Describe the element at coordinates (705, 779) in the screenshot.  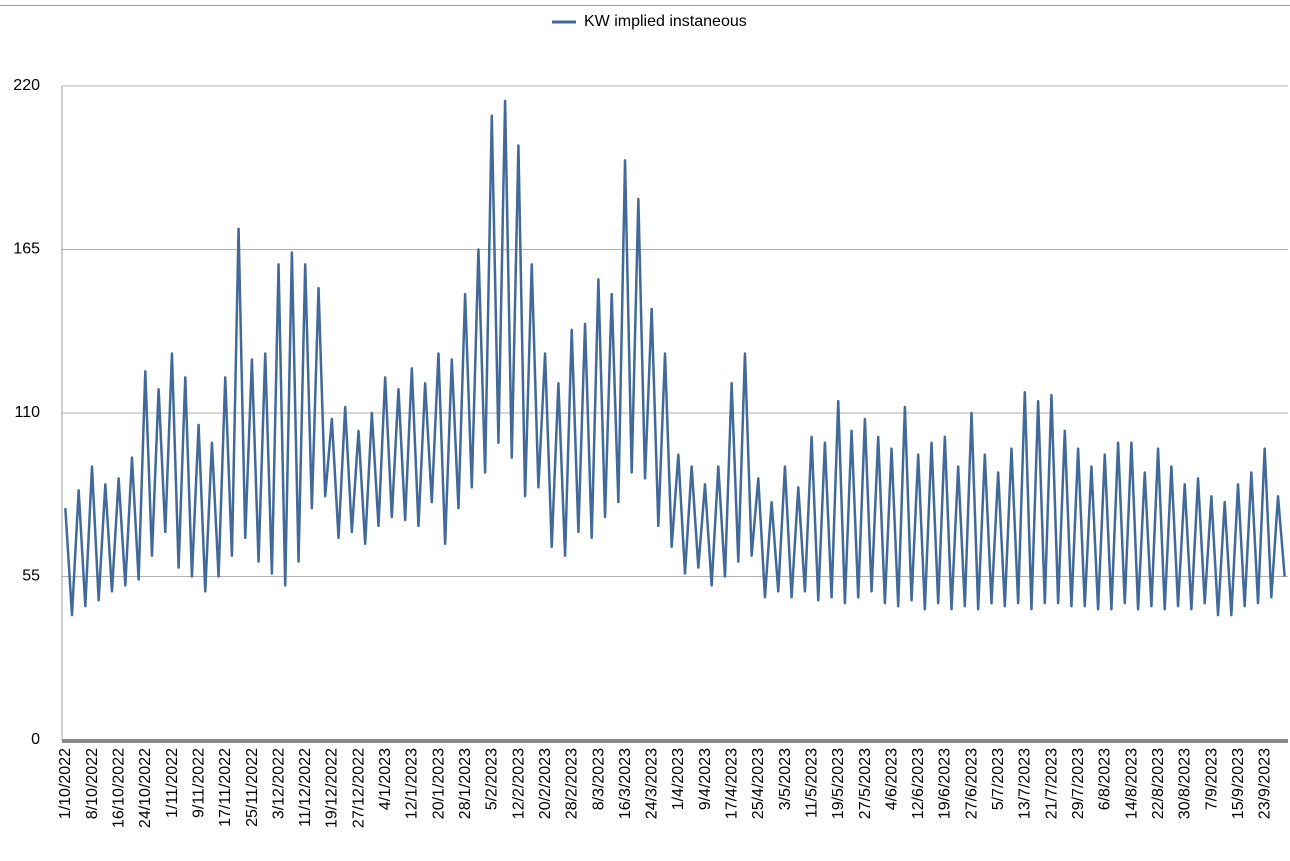
I see `x-tick-label: 9/4/2023` at that location.